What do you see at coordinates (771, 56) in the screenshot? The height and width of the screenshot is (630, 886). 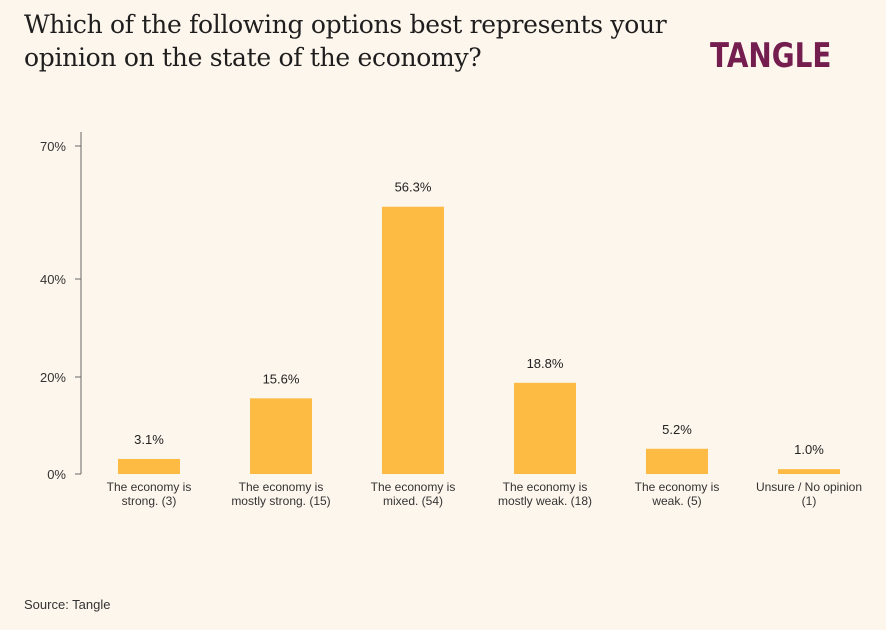 I see `tangle-logo: TANGLE` at bounding box center [771, 56].